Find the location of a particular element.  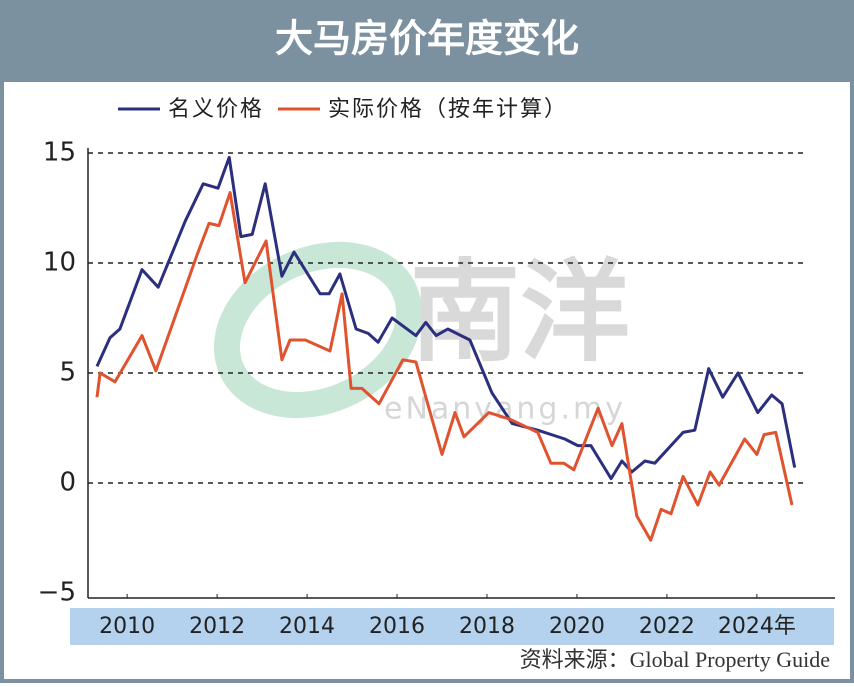

legend-label: 实际价格（按年计算） is located at coordinates (448, 109).